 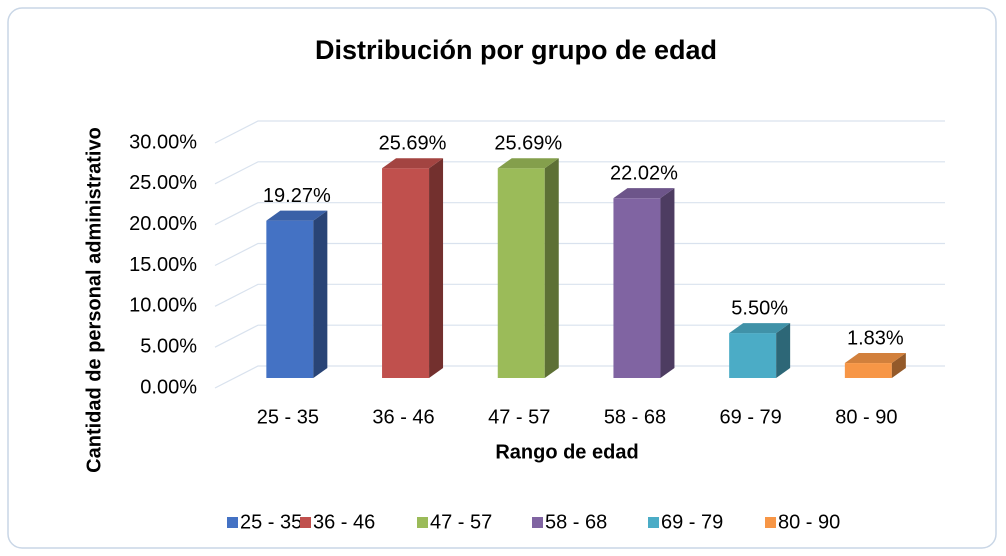 I want to click on y-tick-label: 30.00%, so click(x=163, y=142).